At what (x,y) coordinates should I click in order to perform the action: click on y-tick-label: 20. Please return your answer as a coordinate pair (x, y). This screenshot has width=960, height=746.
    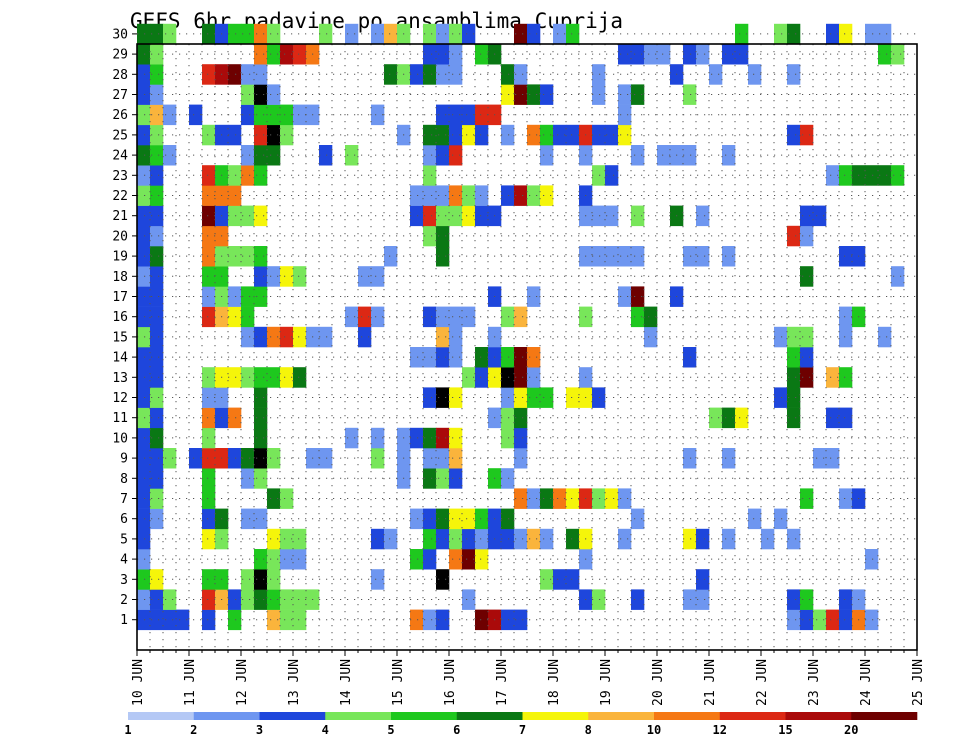
    Looking at the image, I should click on (120, 236).